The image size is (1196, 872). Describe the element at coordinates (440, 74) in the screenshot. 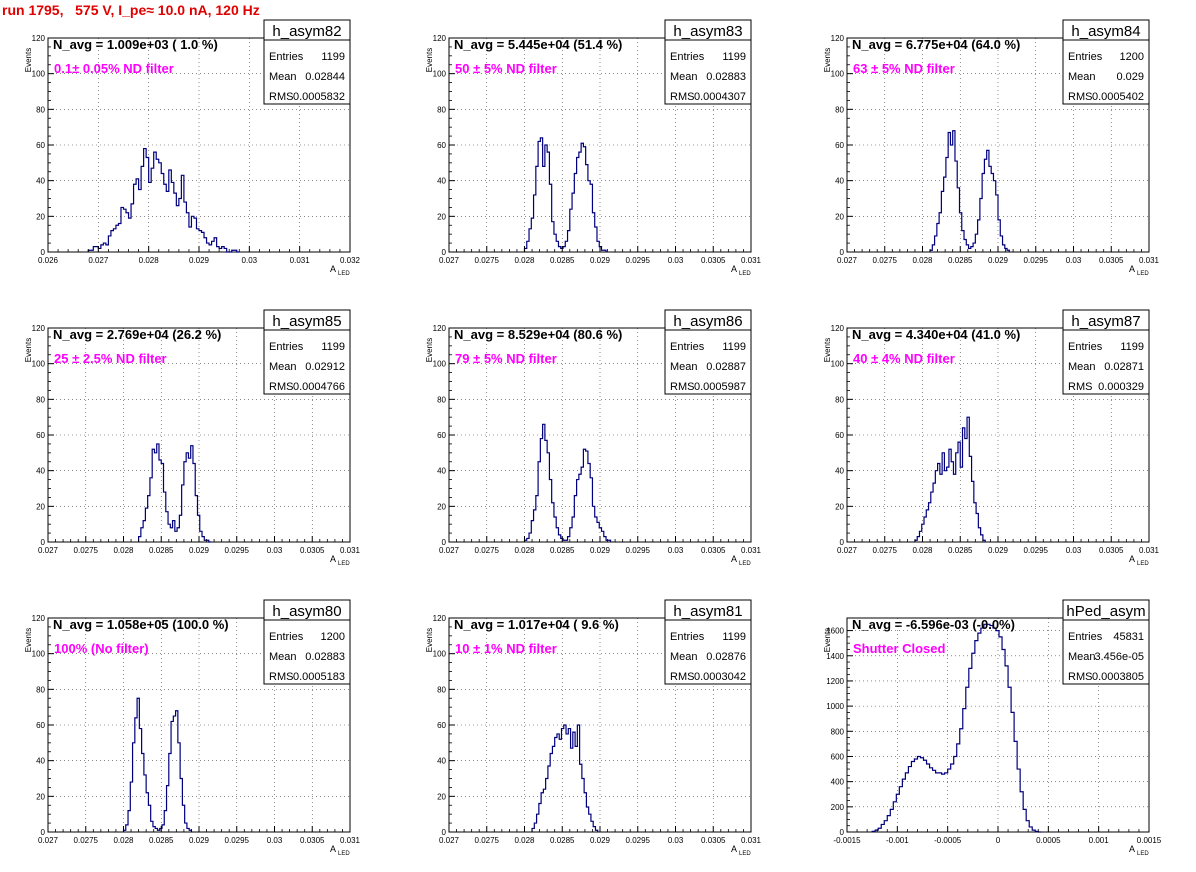

I see `y-tick-label: 100` at that location.